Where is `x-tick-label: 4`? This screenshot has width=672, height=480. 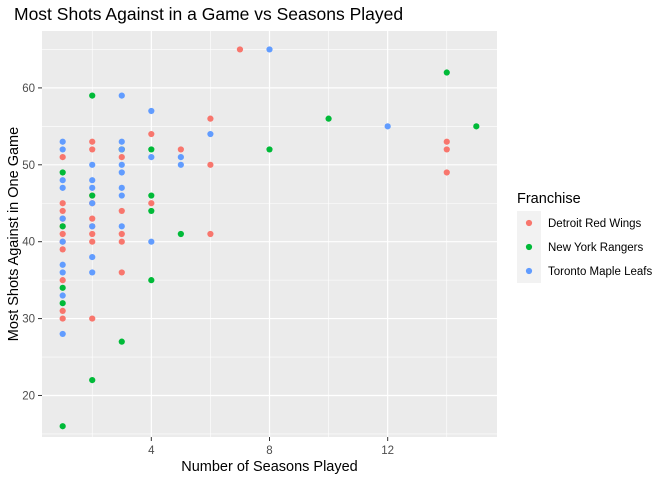
x-tick-label: 4 is located at coordinates (151, 451).